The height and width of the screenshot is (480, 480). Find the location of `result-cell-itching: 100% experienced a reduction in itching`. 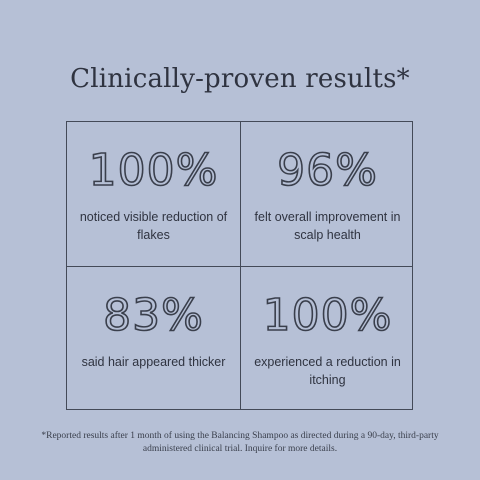

result-cell-itching: 100% experienced a reduction in itching is located at coordinates (327, 339).